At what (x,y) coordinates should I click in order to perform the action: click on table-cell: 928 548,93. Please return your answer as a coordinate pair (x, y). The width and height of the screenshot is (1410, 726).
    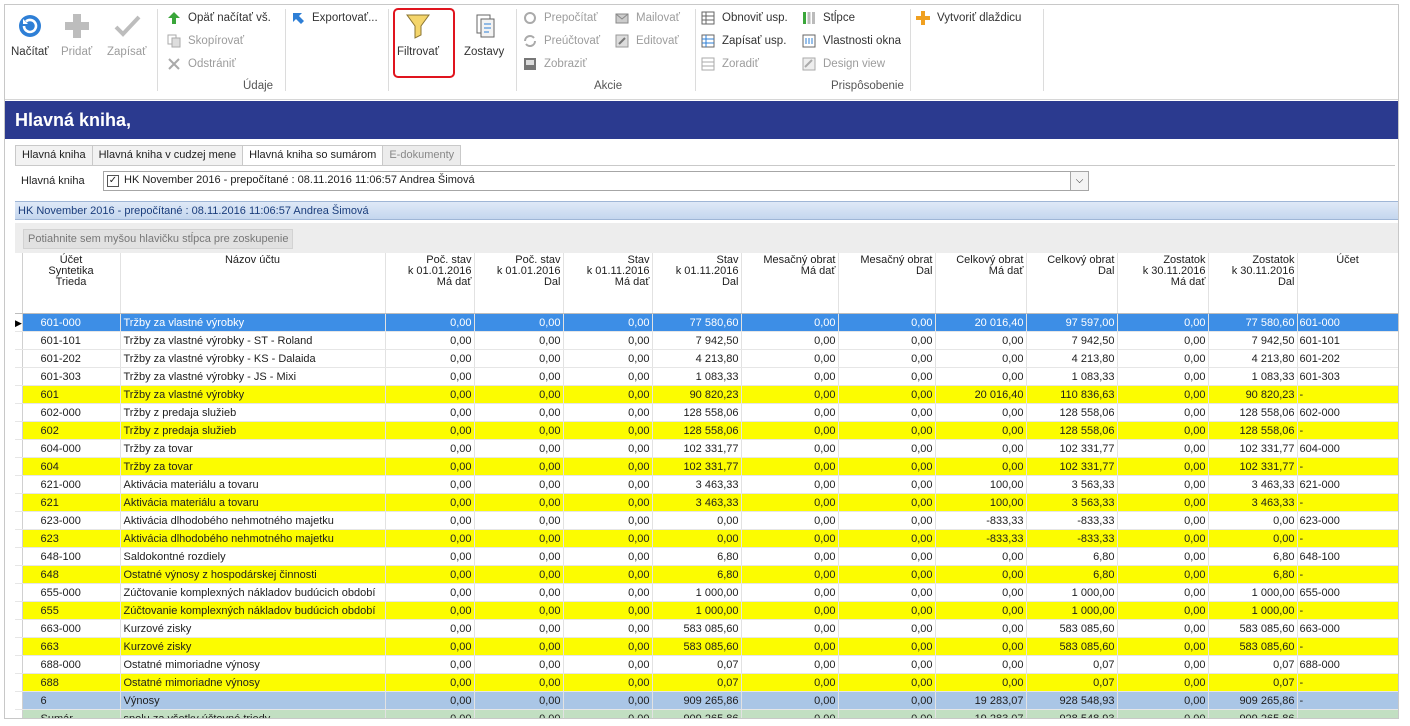
    Looking at the image, I should click on (1072, 713).